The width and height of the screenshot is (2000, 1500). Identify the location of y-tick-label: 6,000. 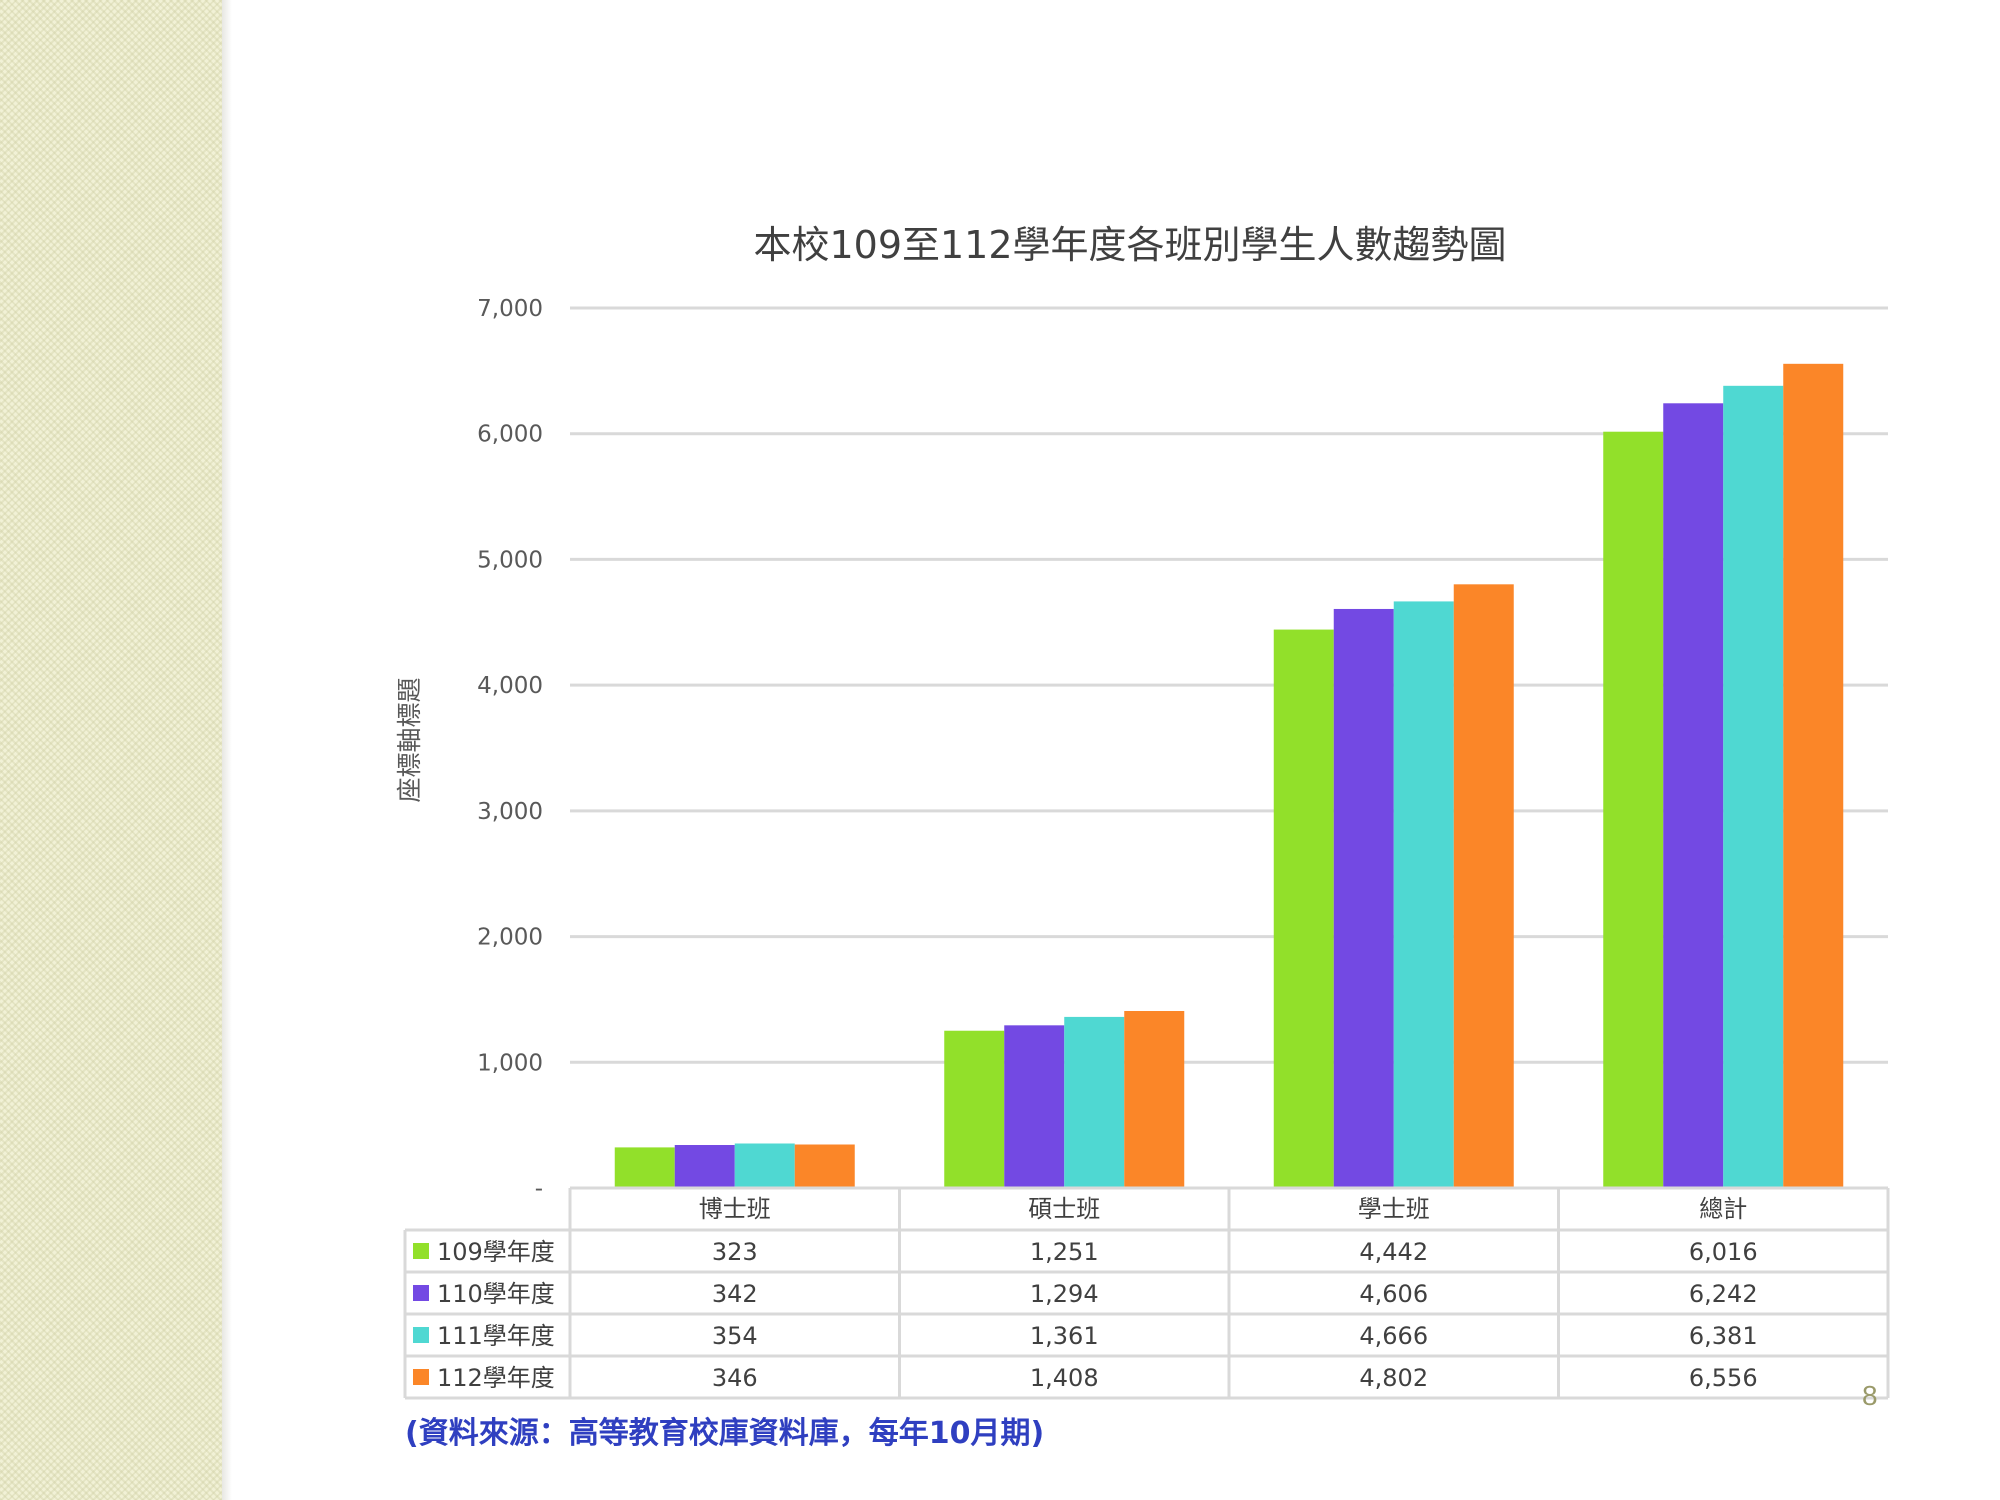
(510, 435).